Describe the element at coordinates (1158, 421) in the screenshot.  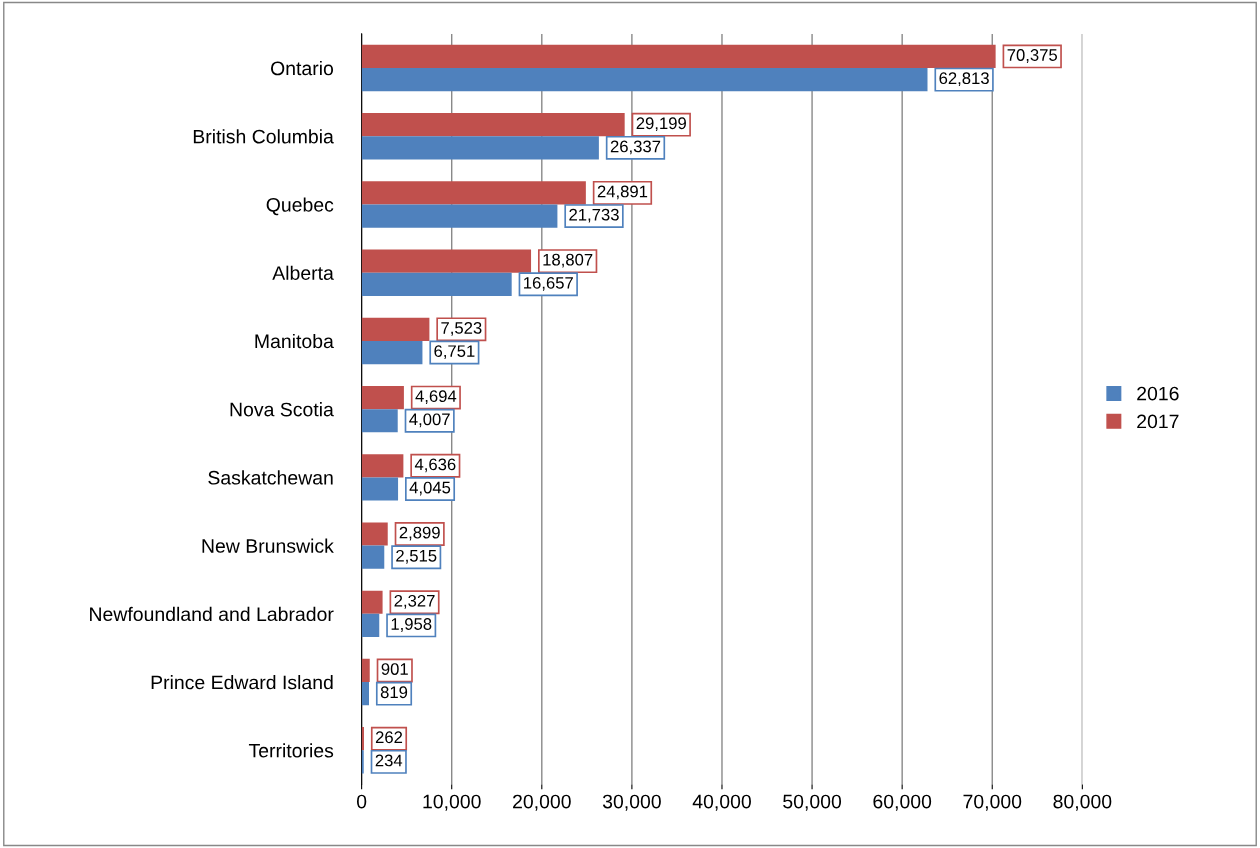
I see `legend-label: 2017` at that location.